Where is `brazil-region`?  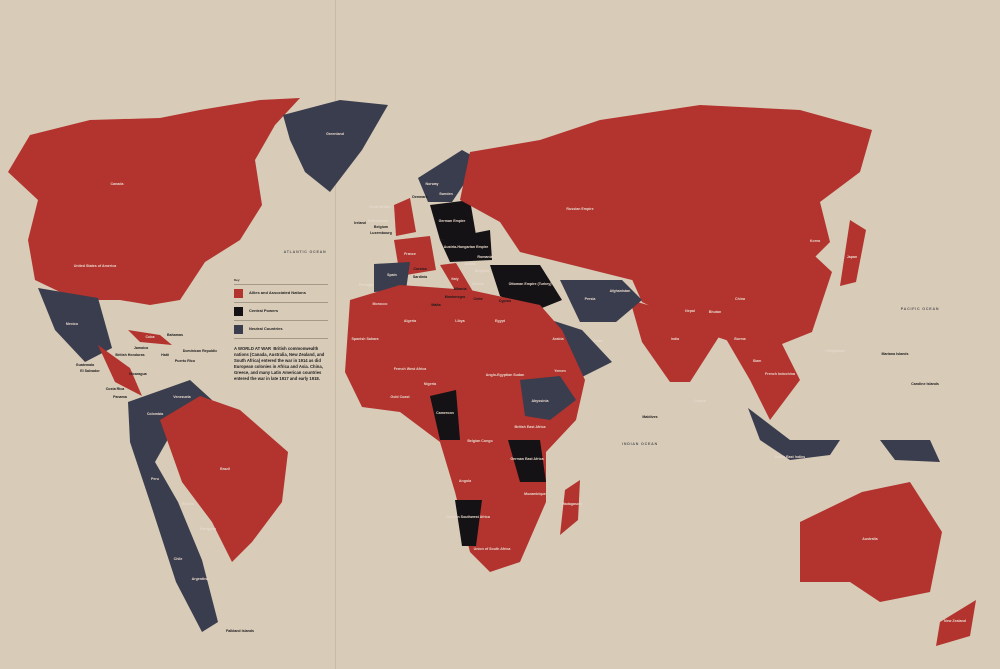
brazil-region is located at coordinates (224, 479).